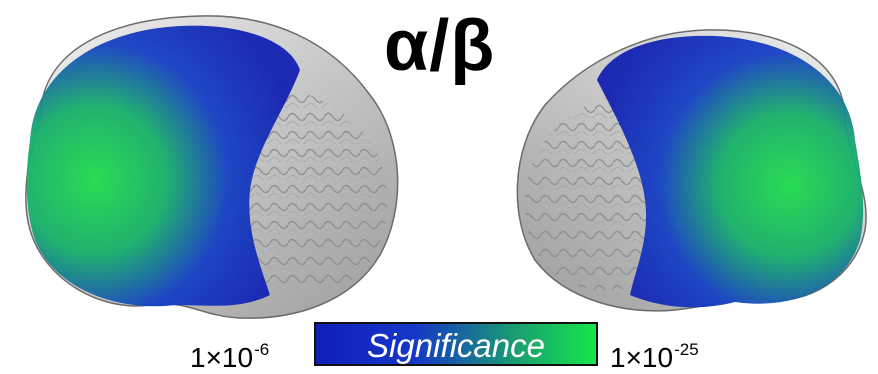 Image resolution: width=878 pixels, height=374 pixels. Describe the element at coordinates (262, 349) in the screenshot. I see `colorbar-min-exponent: -6` at that location.